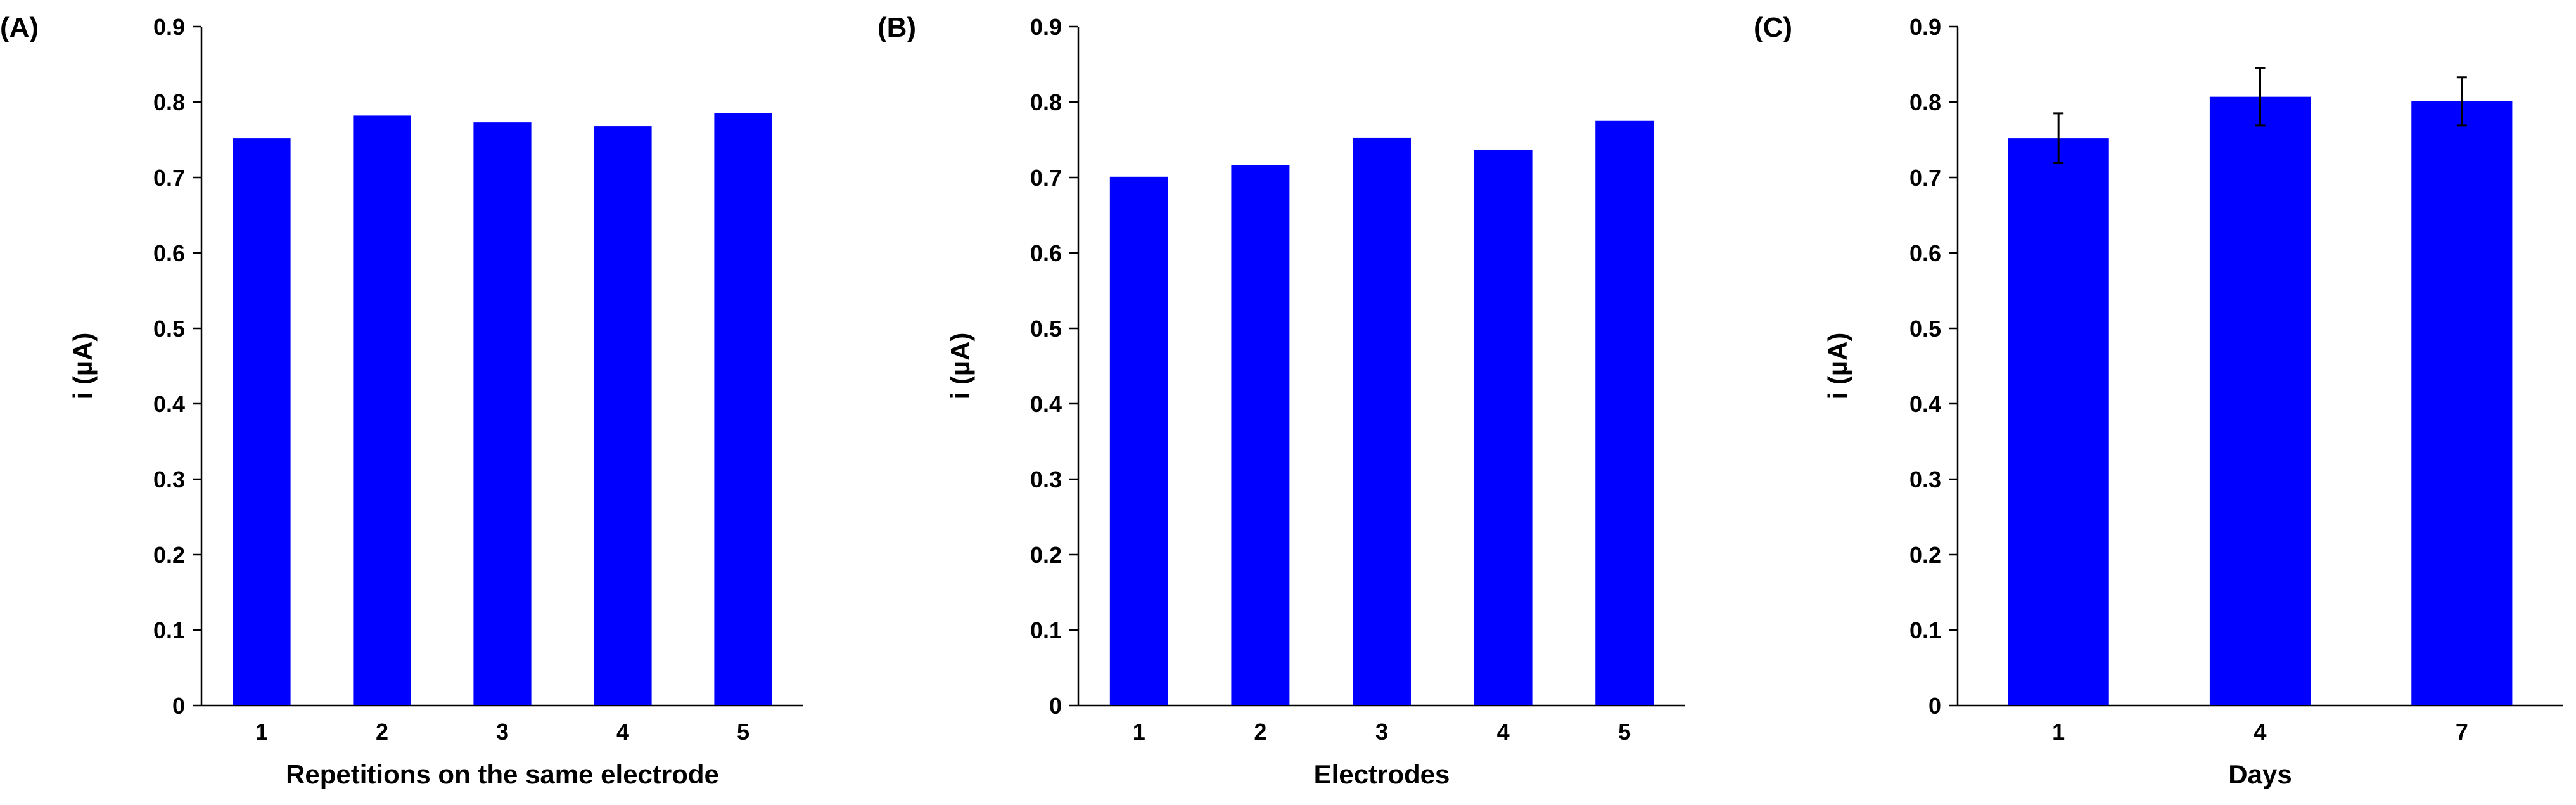 Image resolution: width=2576 pixels, height=805 pixels. Describe the element at coordinates (2462, 732) in the screenshot. I see `x-tick-label: 7` at that location.